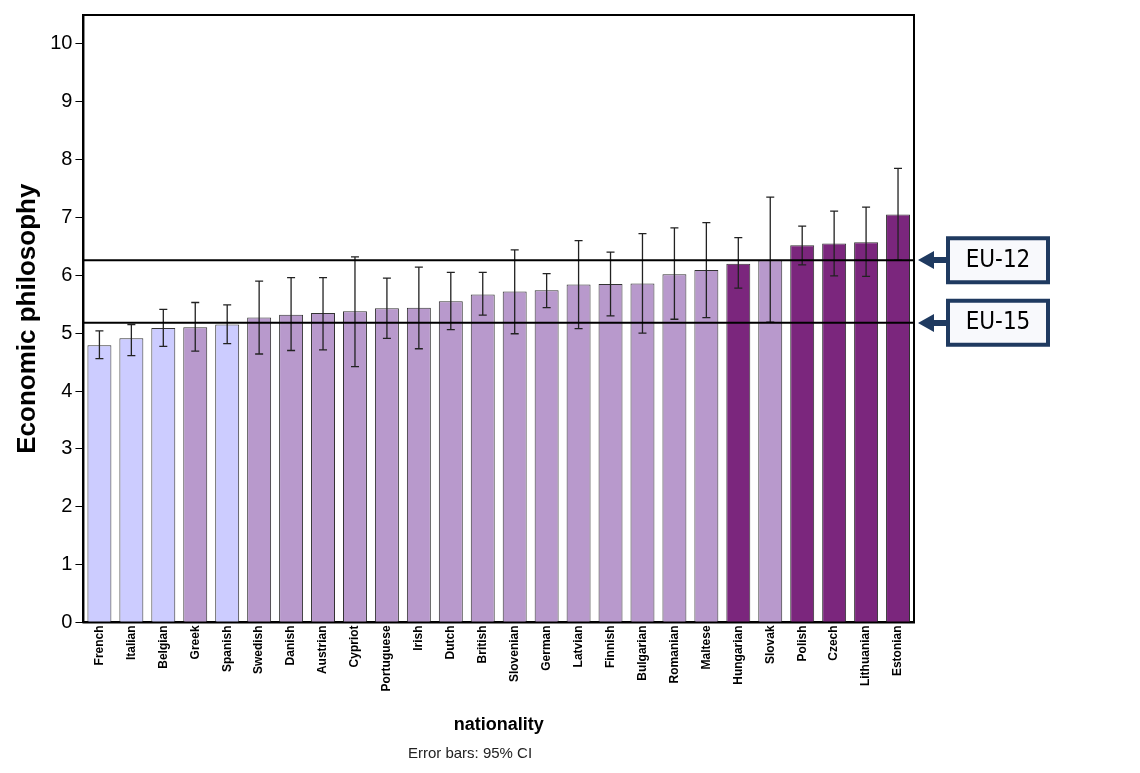 The height and width of the screenshot is (773, 1140). Describe the element at coordinates (865, 656) in the screenshot. I see `x-tick-label: Lithuanian` at that location.